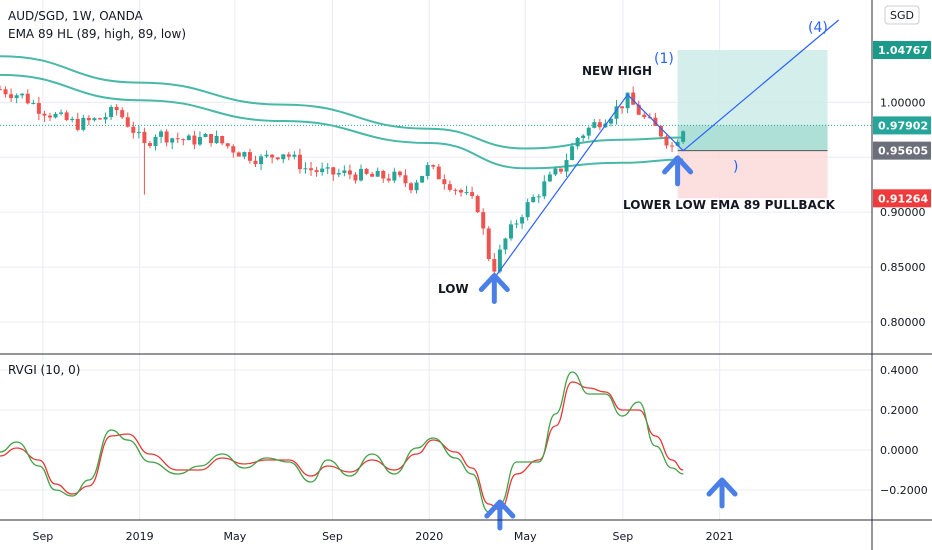 This screenshot has height=550, width=932. Describe the element at coordinates (429, 536) in the screenshot. I see `time-tick-label: 2020` at that location.